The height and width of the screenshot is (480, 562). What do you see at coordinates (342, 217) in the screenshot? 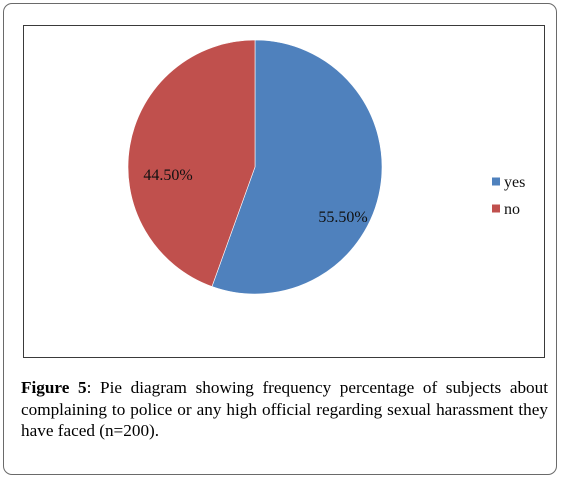
I see `data-label-yes: 55.50%` at bounding box center [342, 217].